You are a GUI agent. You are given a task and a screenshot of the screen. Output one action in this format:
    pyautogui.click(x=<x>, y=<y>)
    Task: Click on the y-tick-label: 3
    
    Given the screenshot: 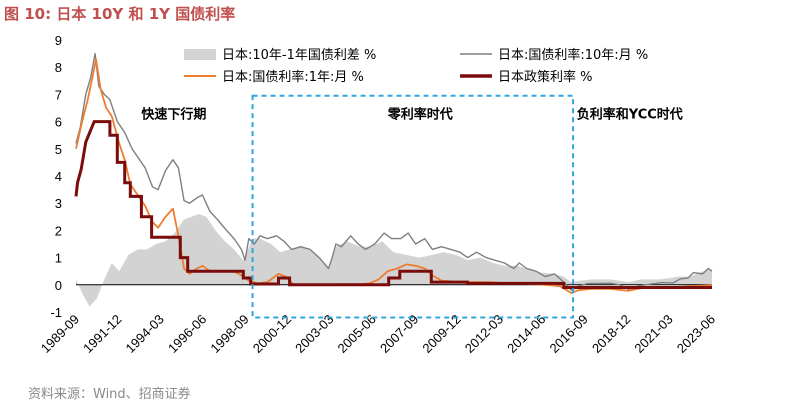 What is the action you would take?
    pyautogui.click(x=58, y=203)
    